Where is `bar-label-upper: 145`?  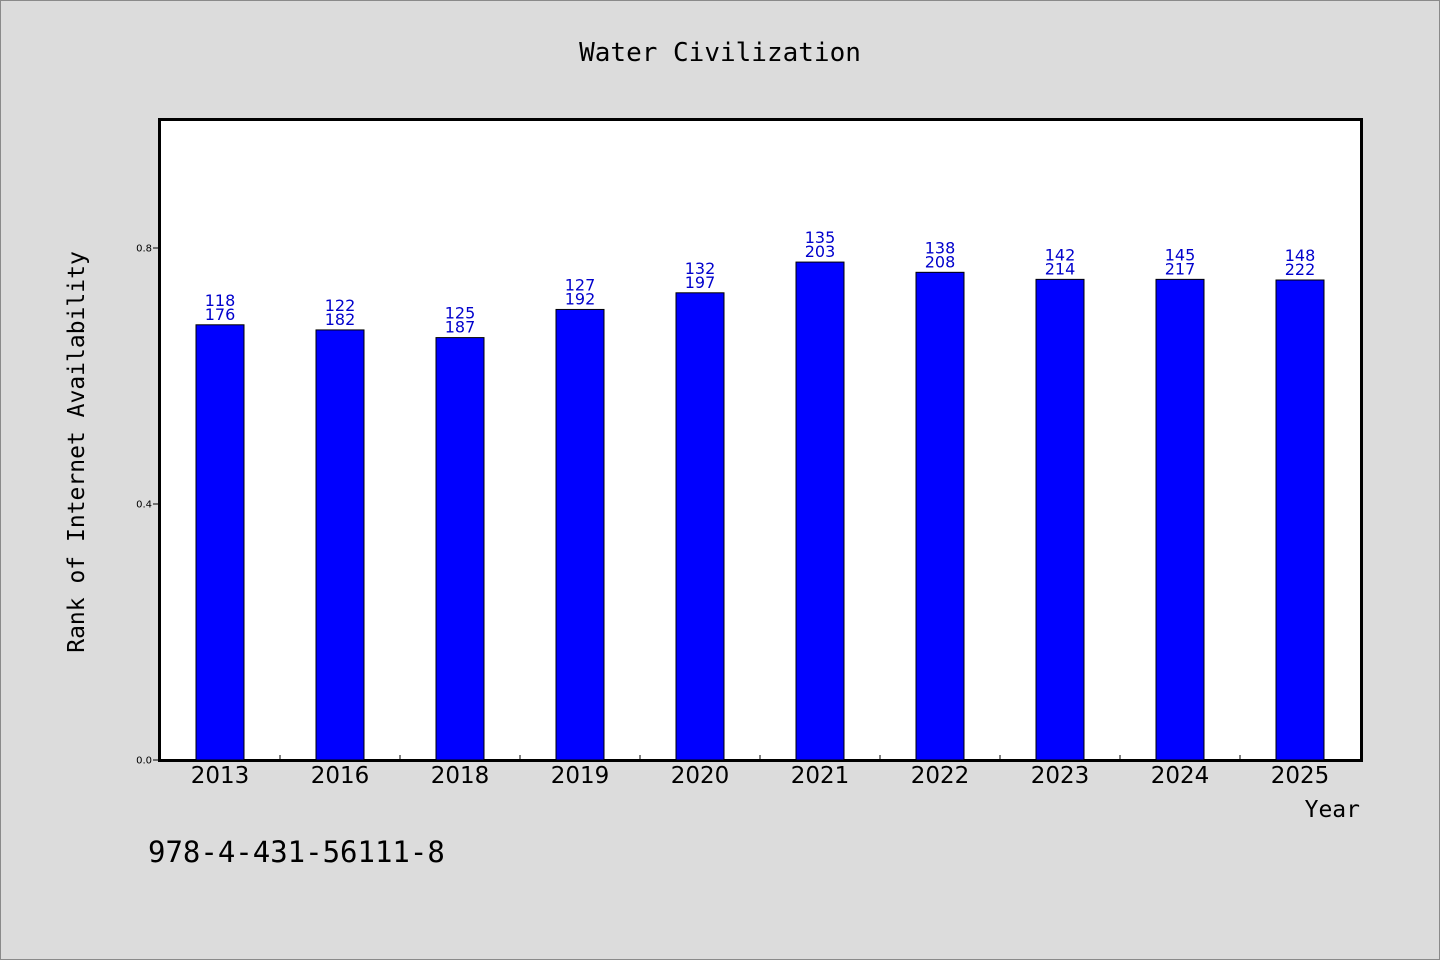 bar-label-upper: 145 is located at coordinates (1180, 254).